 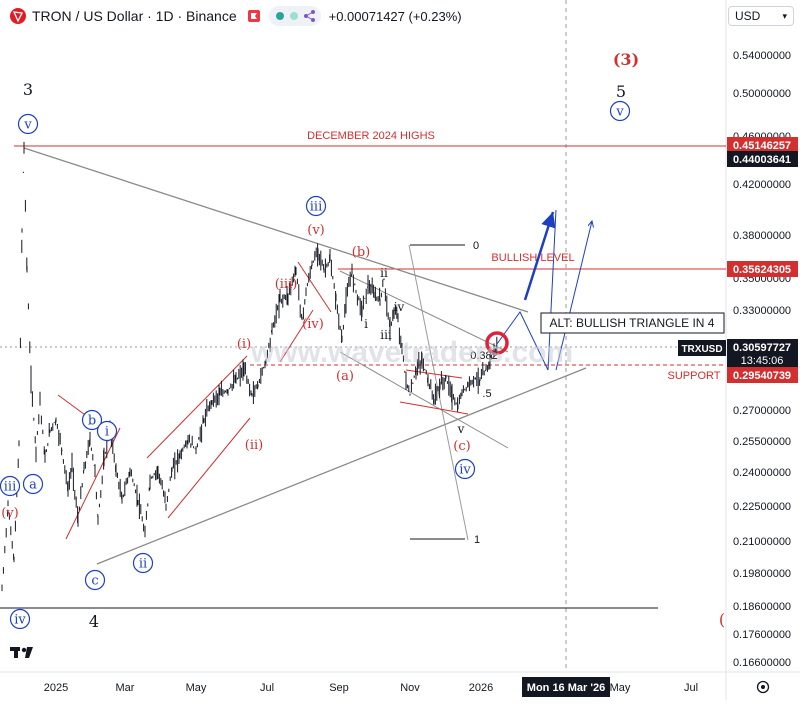 What do you see at coordinates (762, 411) in the screenshot?
I see `price-tick-label: 0.27000000` at bounding box center [762, 411].